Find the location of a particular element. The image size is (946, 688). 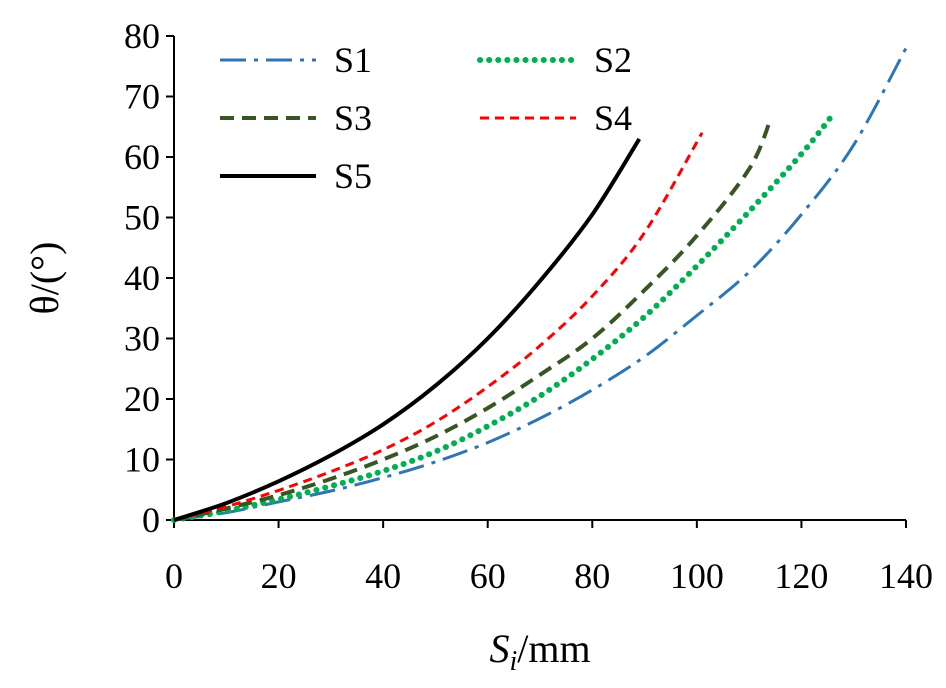

y-tick-label: 30 is located at coordinates (142, 339).